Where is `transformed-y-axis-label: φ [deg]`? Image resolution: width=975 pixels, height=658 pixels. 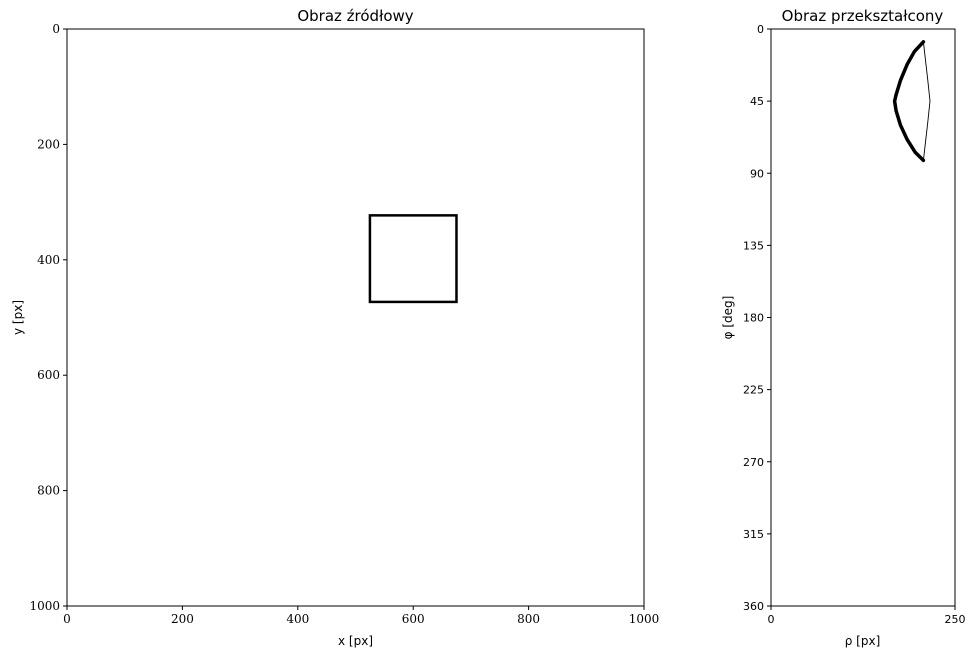
transformed-y-axis-label: φ [deg] is located at coordinates (728, 318).